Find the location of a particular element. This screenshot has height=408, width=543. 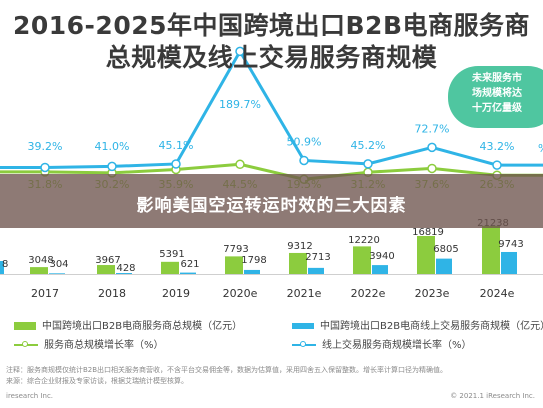

x-tick-label: 2018 is located at coordinates (112, 293).